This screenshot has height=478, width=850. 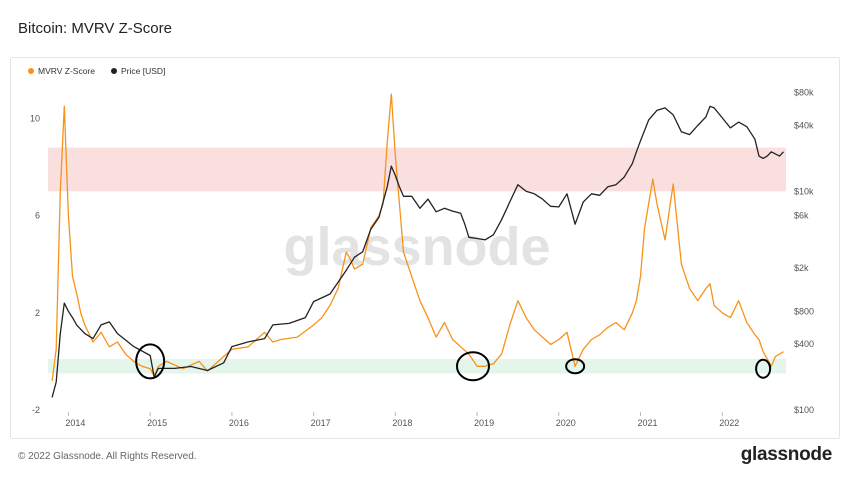 What do you see at coordinates (36, 410) in the screenshot?
I see `y-left-tick--2: -2` at bounding box center [36, 410].